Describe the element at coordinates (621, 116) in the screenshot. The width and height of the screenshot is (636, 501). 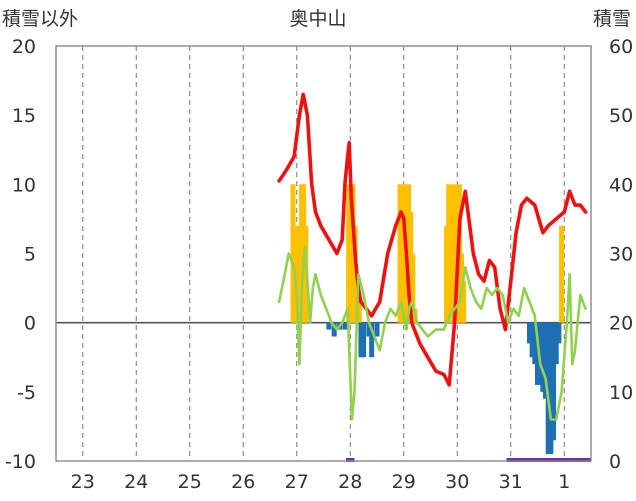
I see `y-right-tick-label: 50` at that location.